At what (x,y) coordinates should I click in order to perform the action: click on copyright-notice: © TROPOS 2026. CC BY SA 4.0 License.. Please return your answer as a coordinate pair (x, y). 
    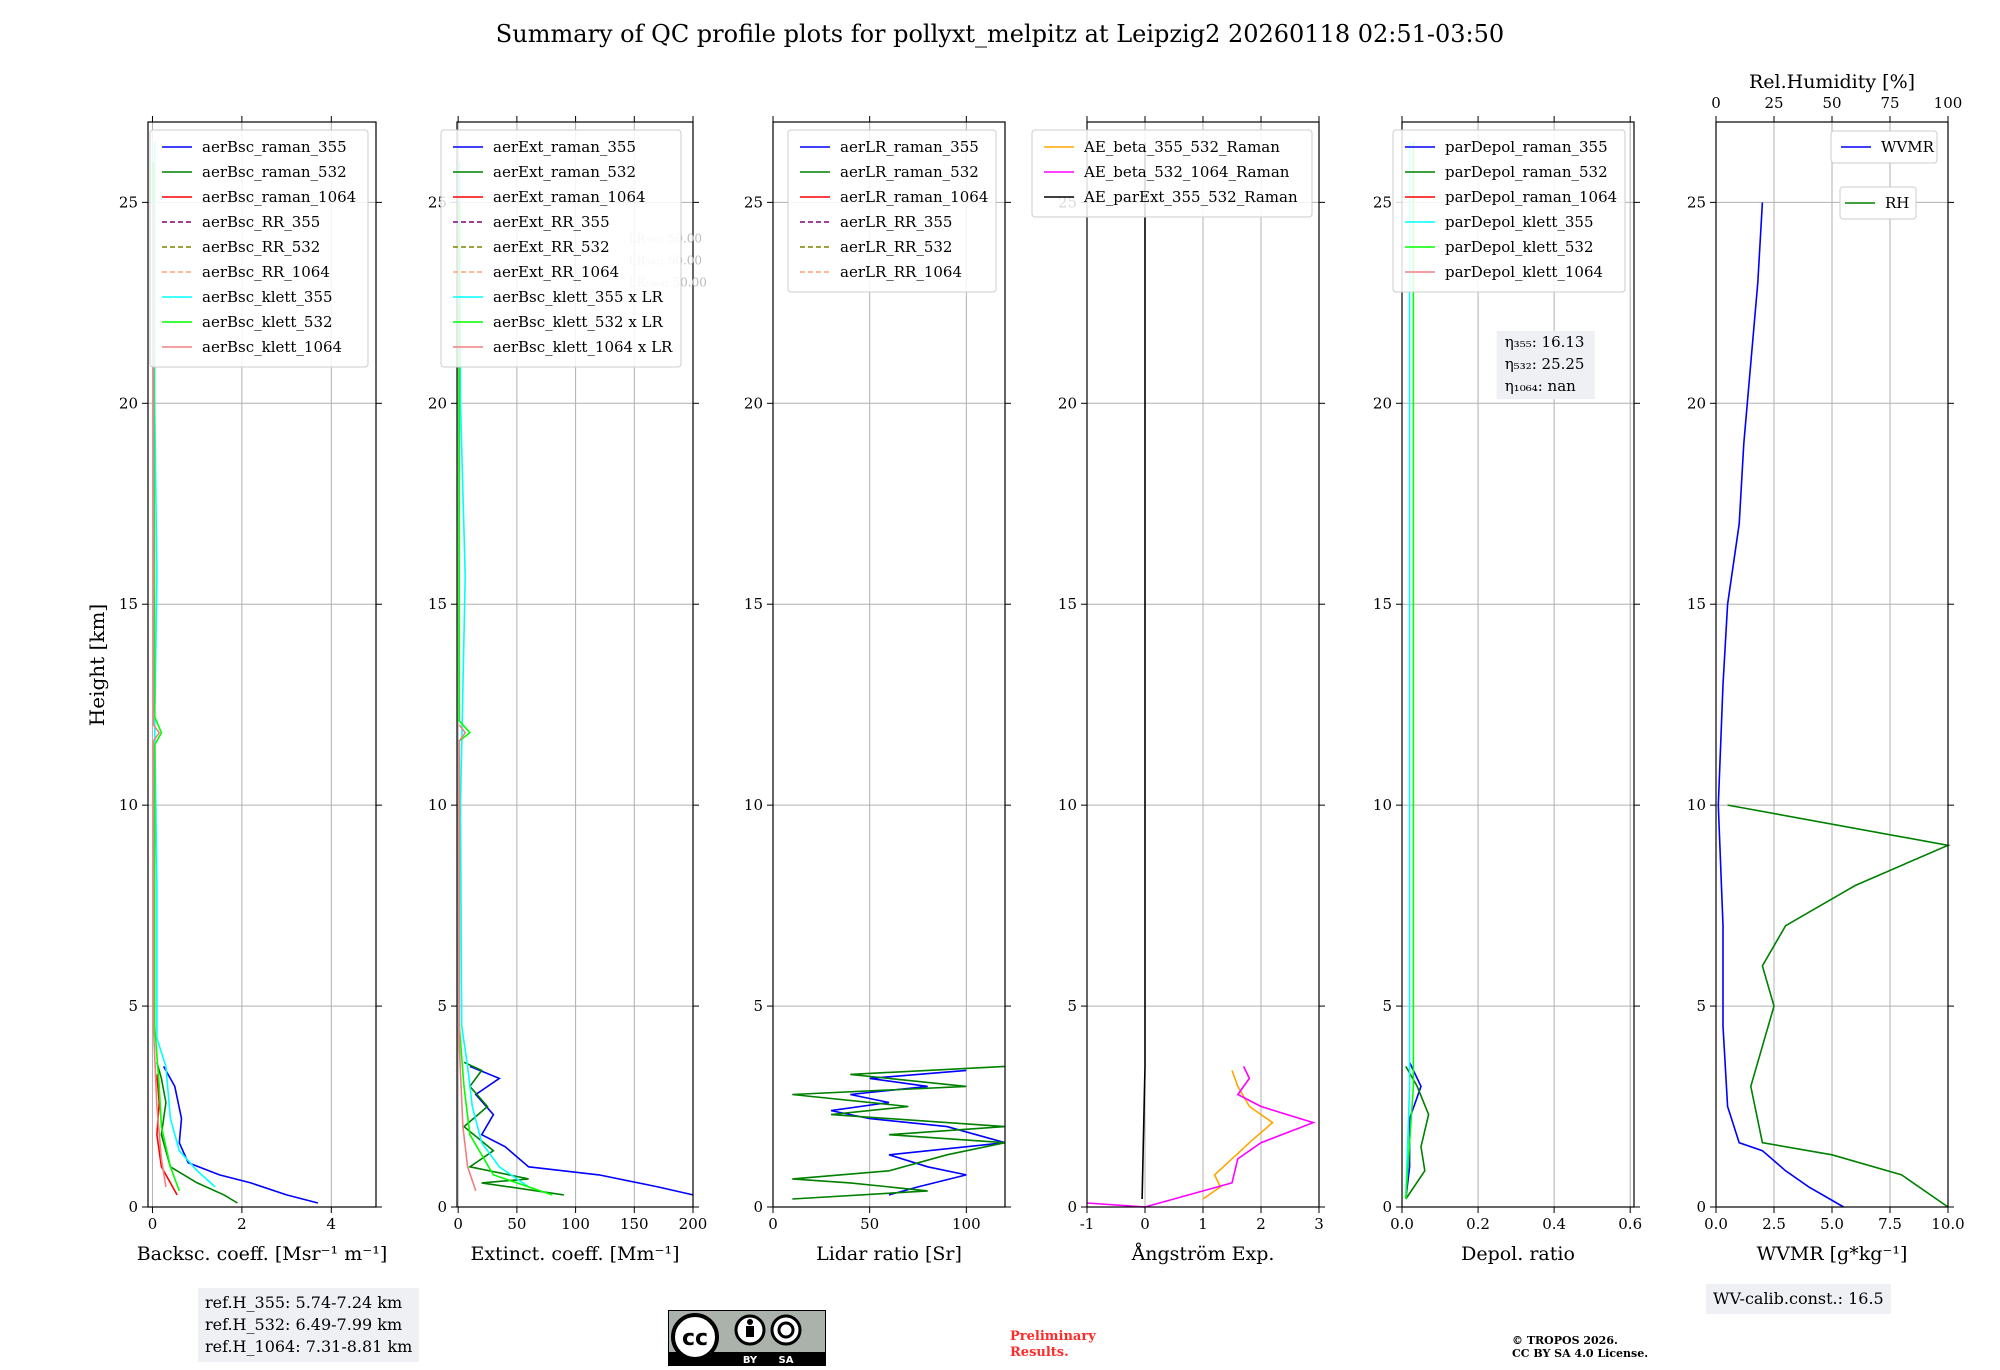
    Looking at the image, I should click on (1580, 1347).